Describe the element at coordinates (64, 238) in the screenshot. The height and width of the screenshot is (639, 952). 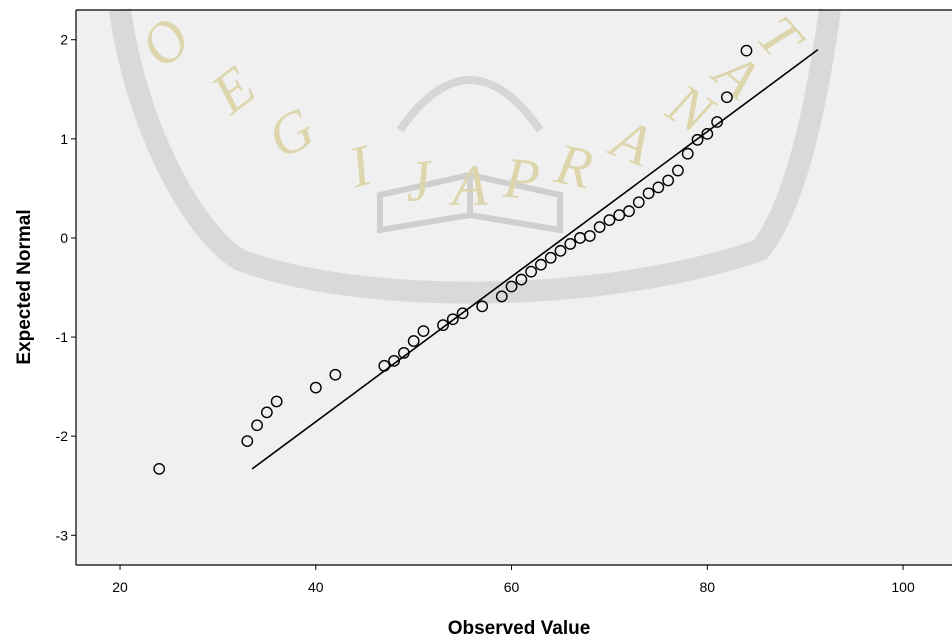
I see `y-tick-label: 0` at that location.